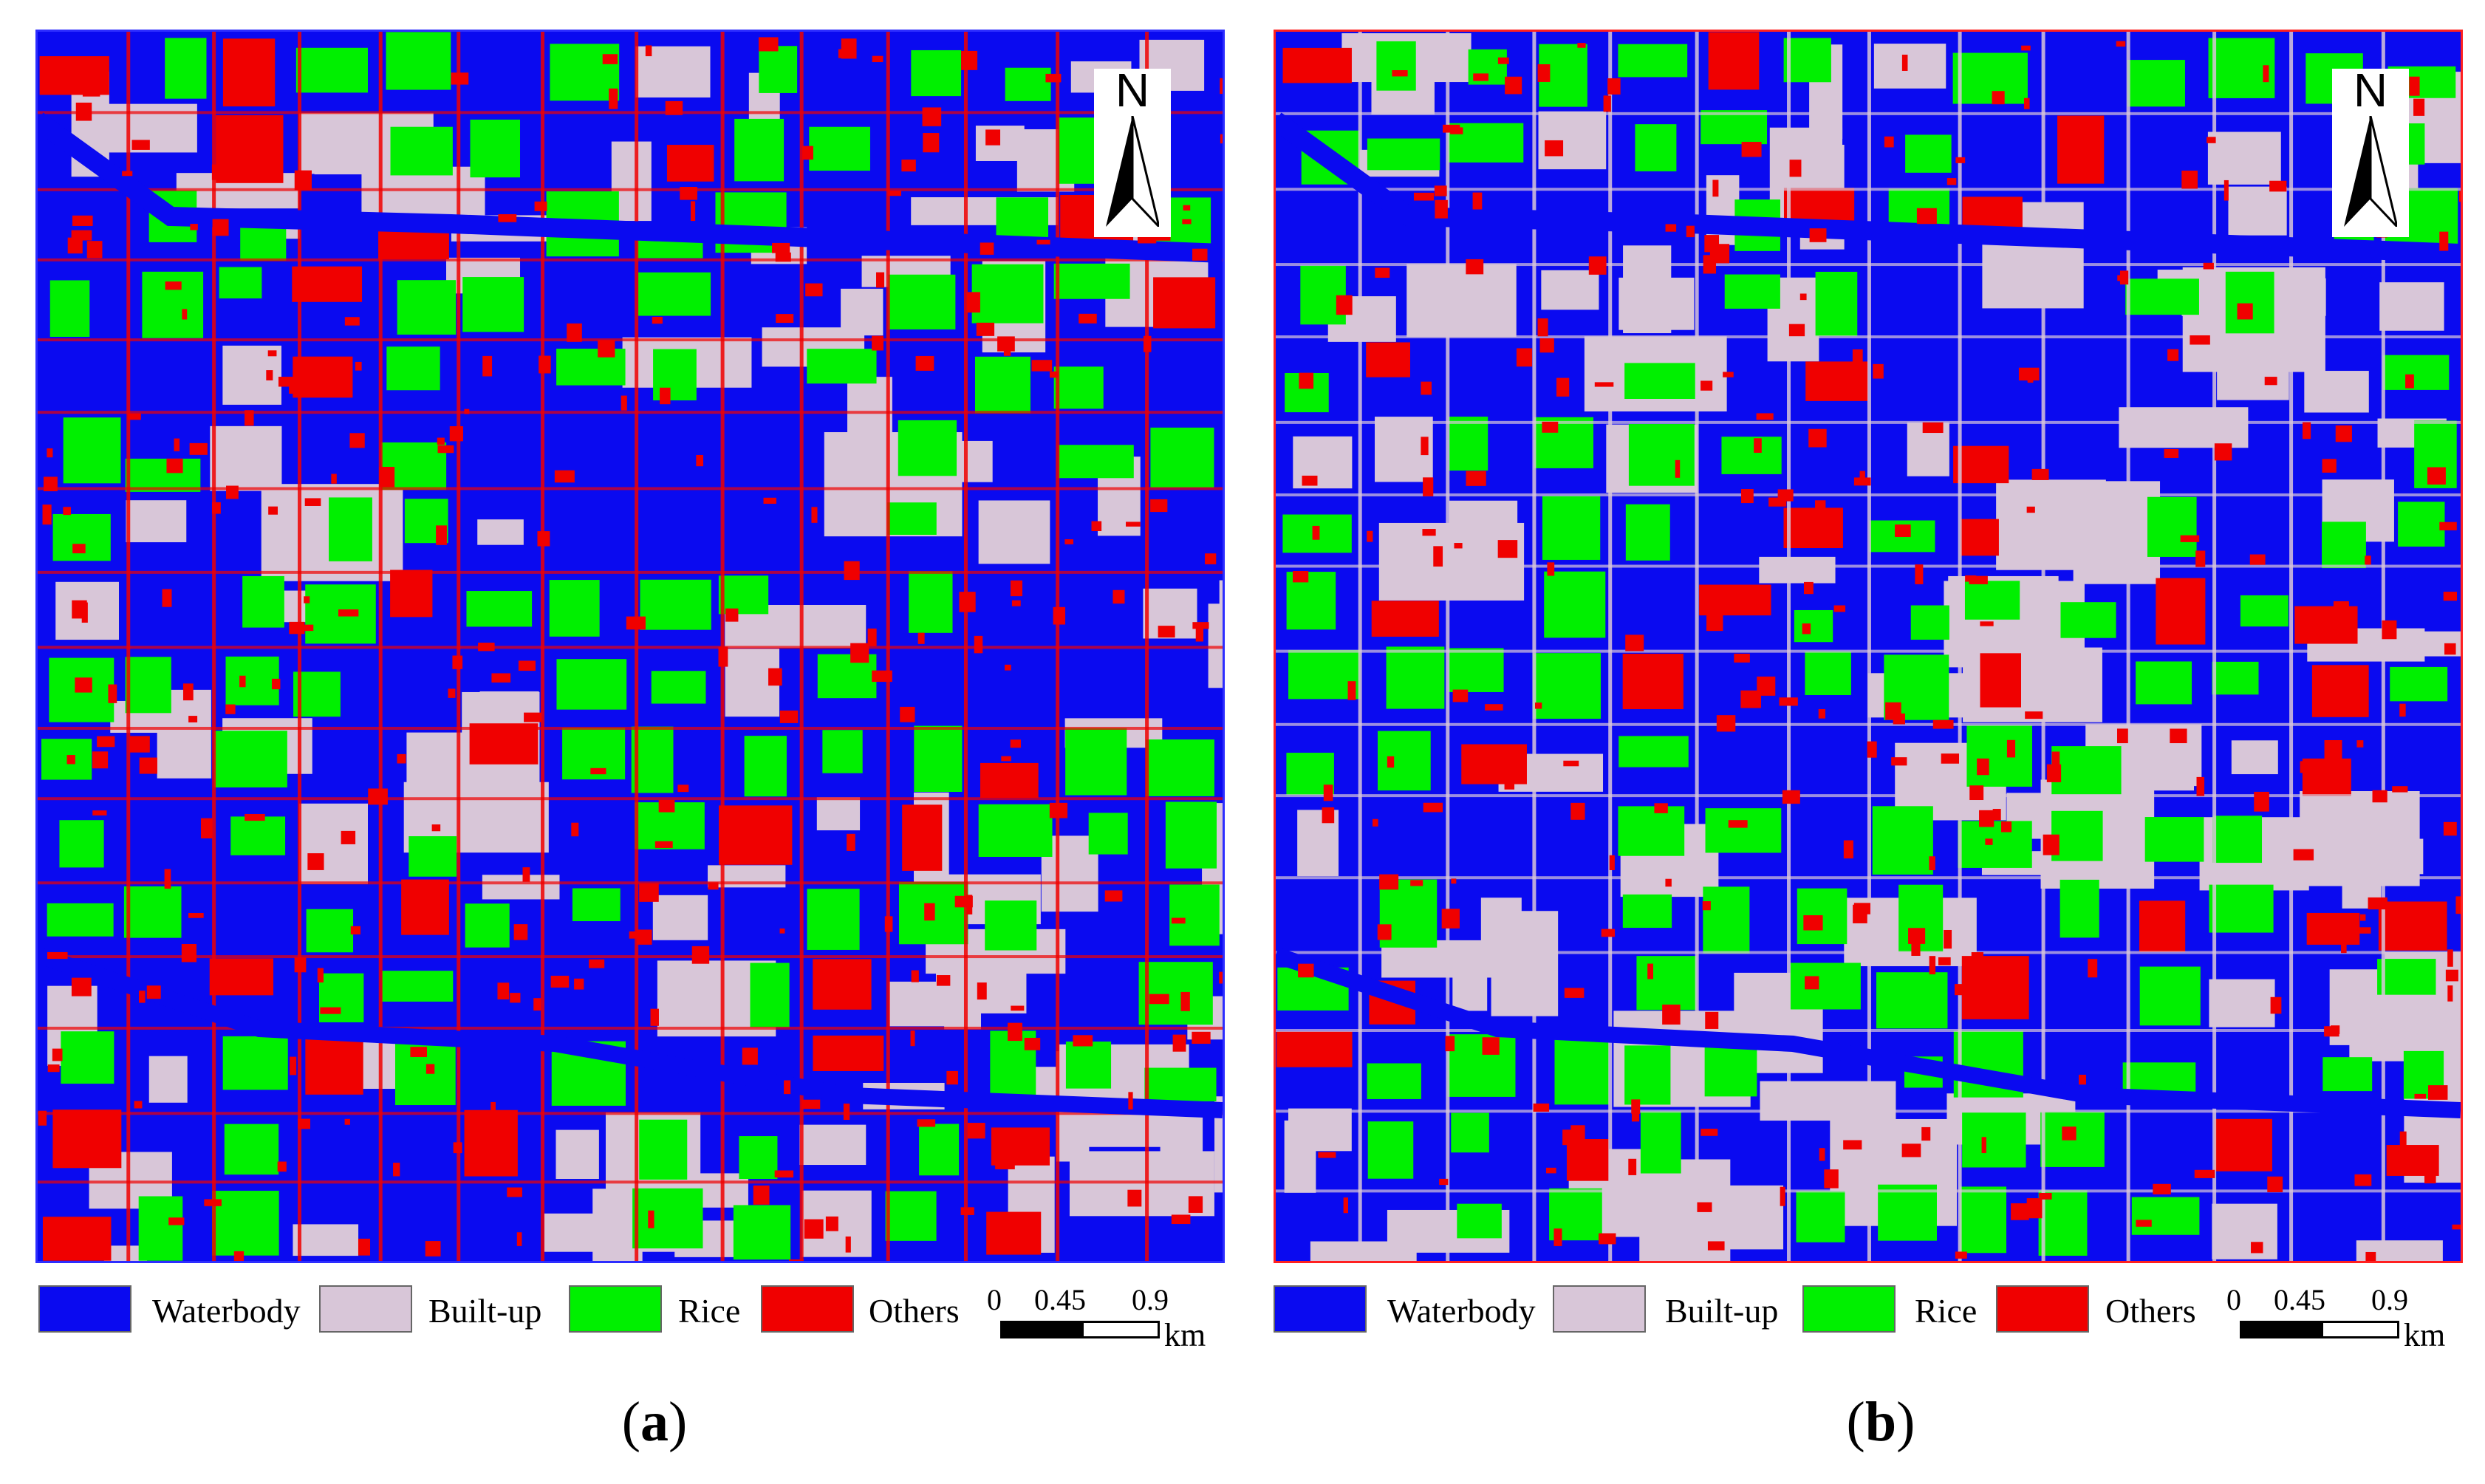 This screenshot has width=2485, height=1484. I want to click on north-arrow-a: N, so click(1132, 151).